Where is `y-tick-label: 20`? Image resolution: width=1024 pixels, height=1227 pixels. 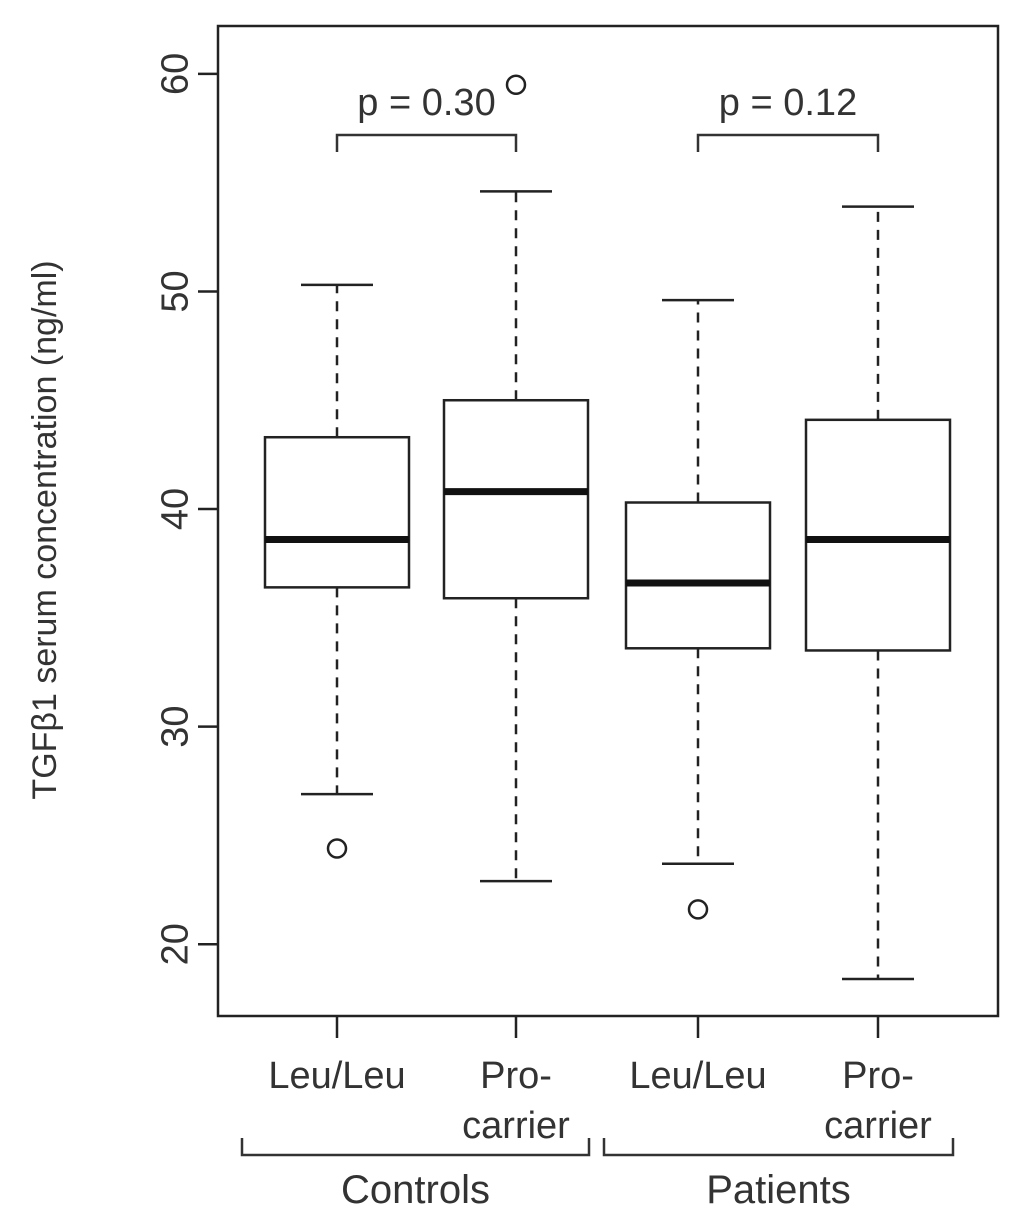 y-tick-label: 20 is located at coordinates (175, 944).